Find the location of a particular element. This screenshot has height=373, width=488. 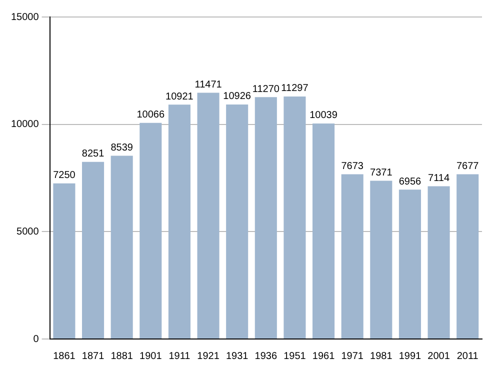

data-label: 11471 is located at coordinates (208, 85).